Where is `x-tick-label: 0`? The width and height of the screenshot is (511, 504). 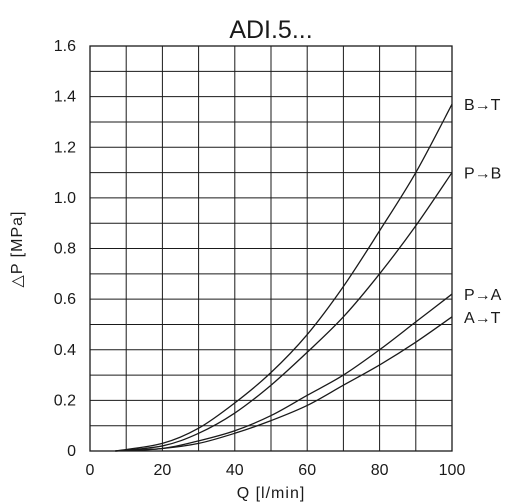 x-tick-label: 0 is located at coordinates (90, 470).